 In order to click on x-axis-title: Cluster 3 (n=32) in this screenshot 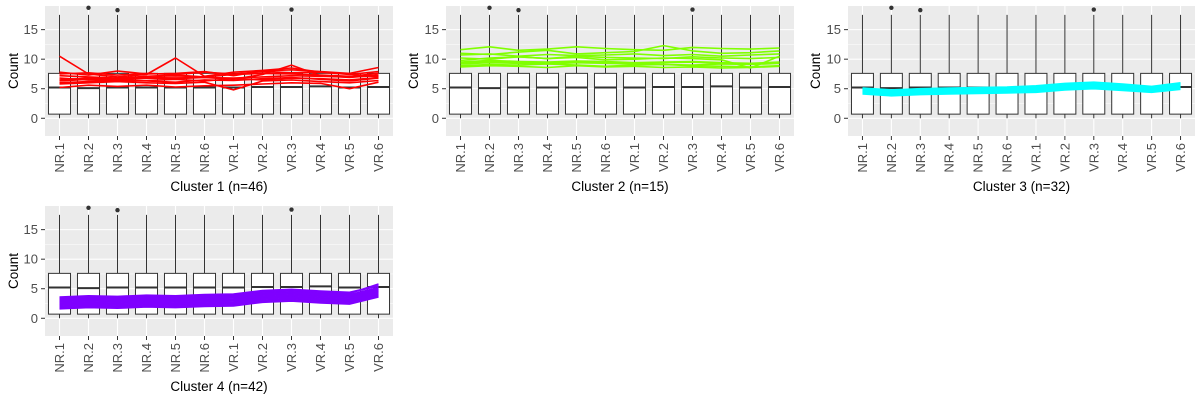, I will do `click(1021, 186)`.